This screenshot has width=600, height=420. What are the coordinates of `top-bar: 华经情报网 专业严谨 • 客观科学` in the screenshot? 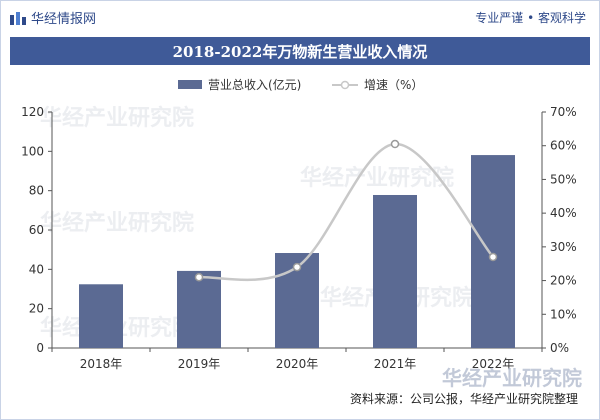 It's located at (300, 16).